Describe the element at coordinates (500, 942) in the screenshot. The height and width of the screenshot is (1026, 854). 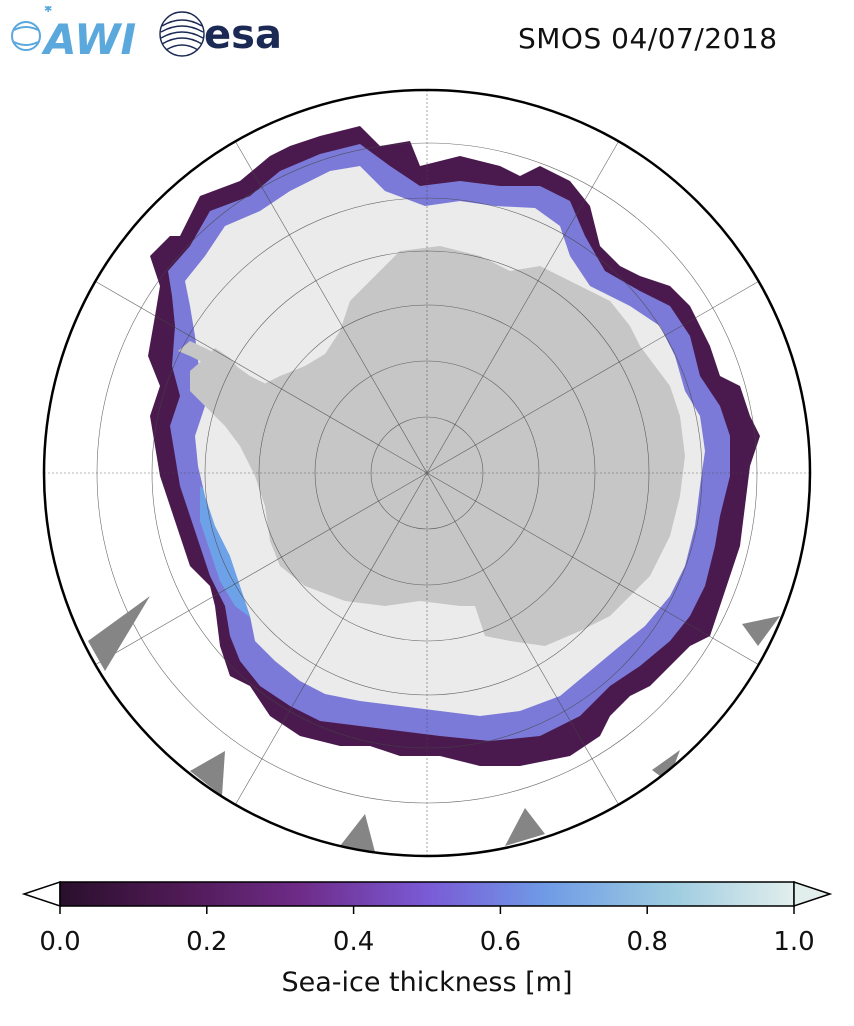
I see `colorbar-tick-label: 0.6` at that location.